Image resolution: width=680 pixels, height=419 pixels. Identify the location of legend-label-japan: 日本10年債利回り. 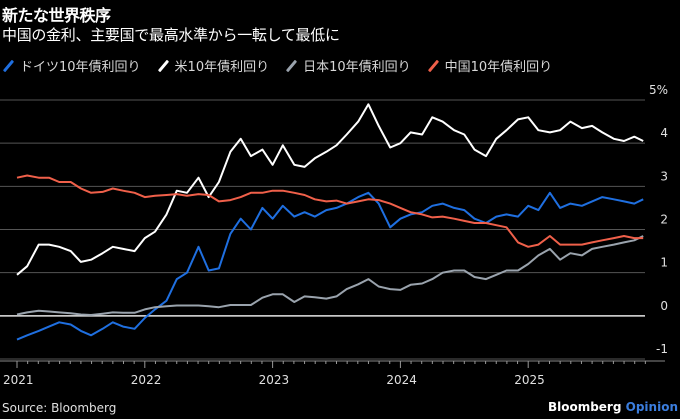
(357, 67).